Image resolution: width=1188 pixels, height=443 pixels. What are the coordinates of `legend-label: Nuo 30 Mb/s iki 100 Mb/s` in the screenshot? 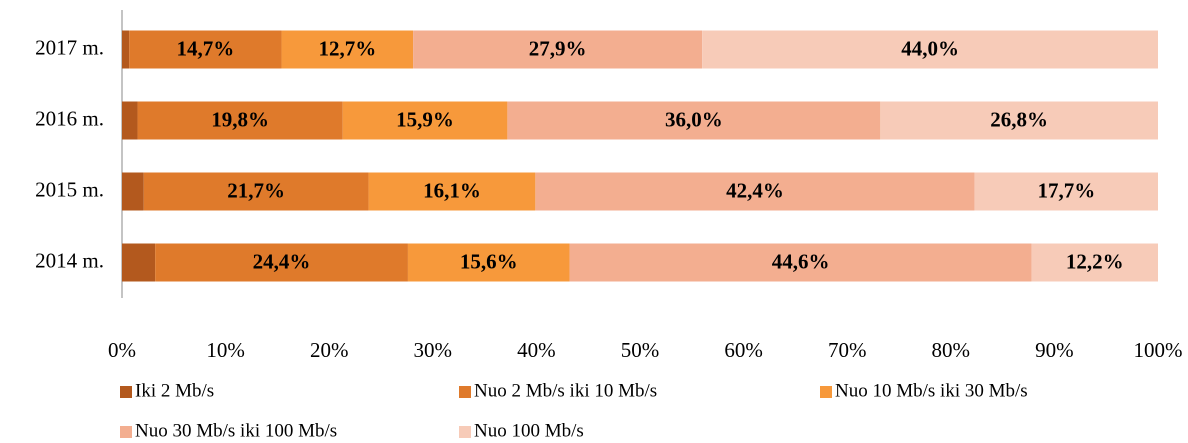 It's located at (236, 430).